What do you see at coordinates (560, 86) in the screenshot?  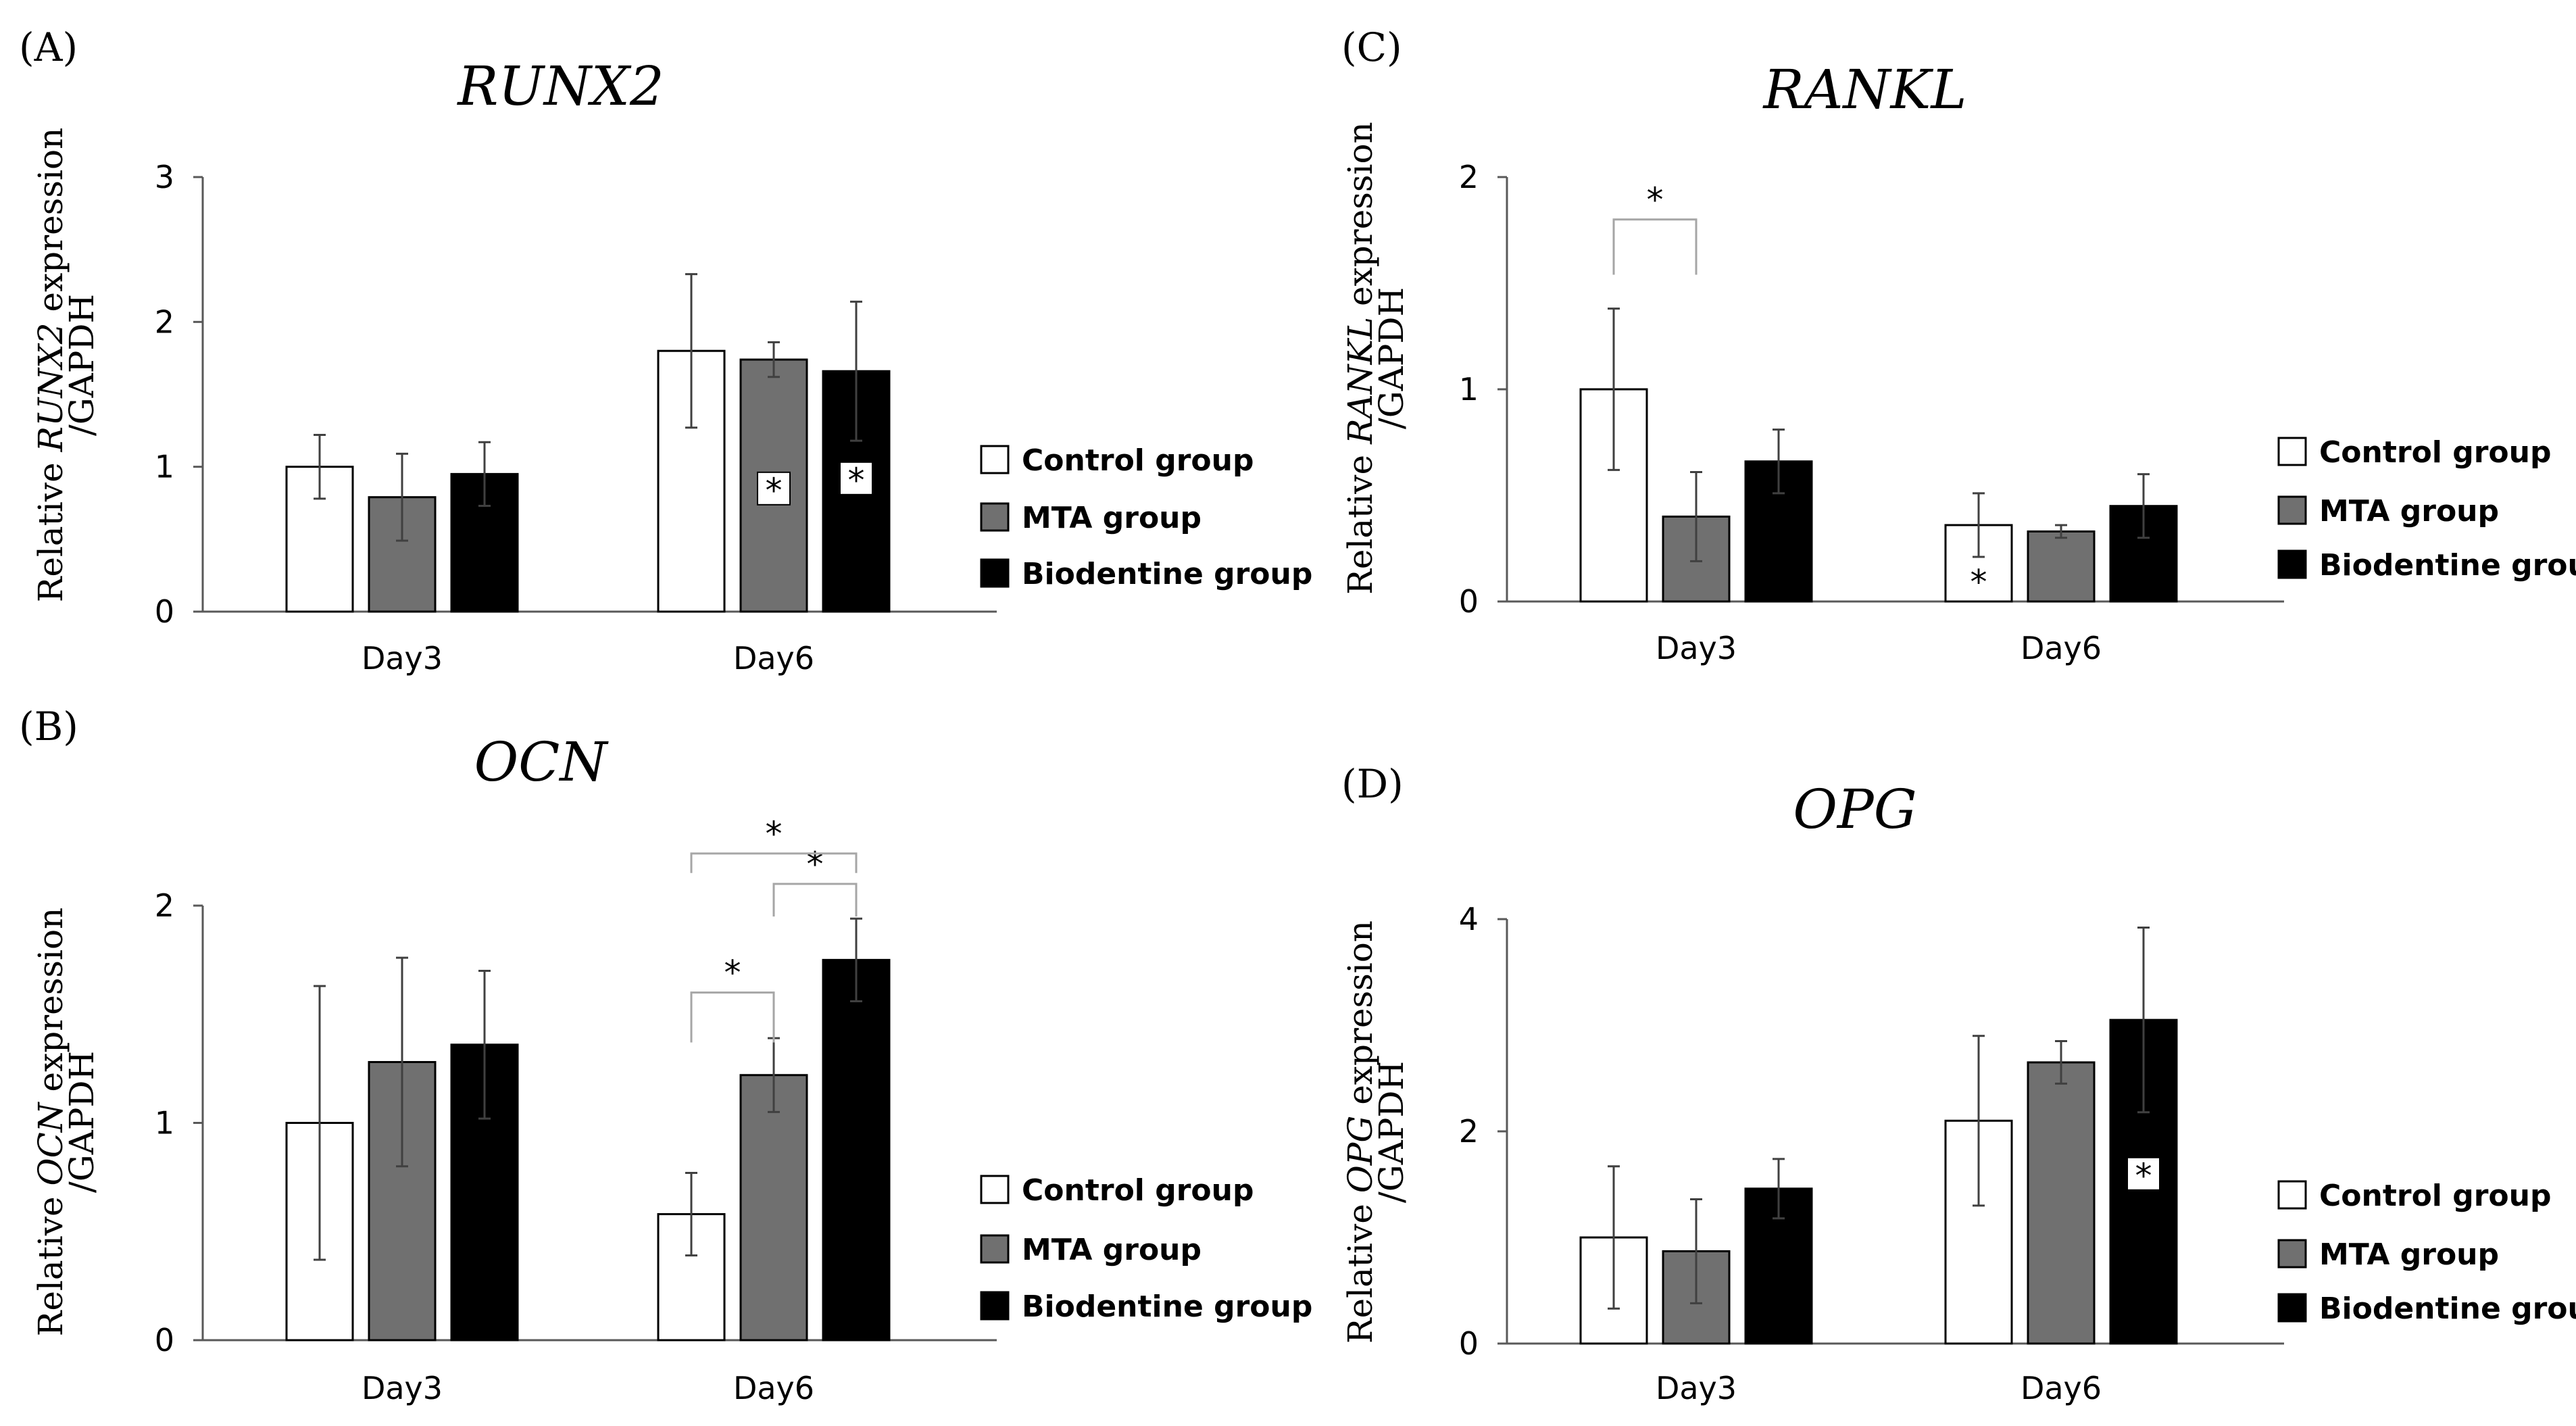 I see `chart-title: RUNX2` at bounding box center [560, 86].